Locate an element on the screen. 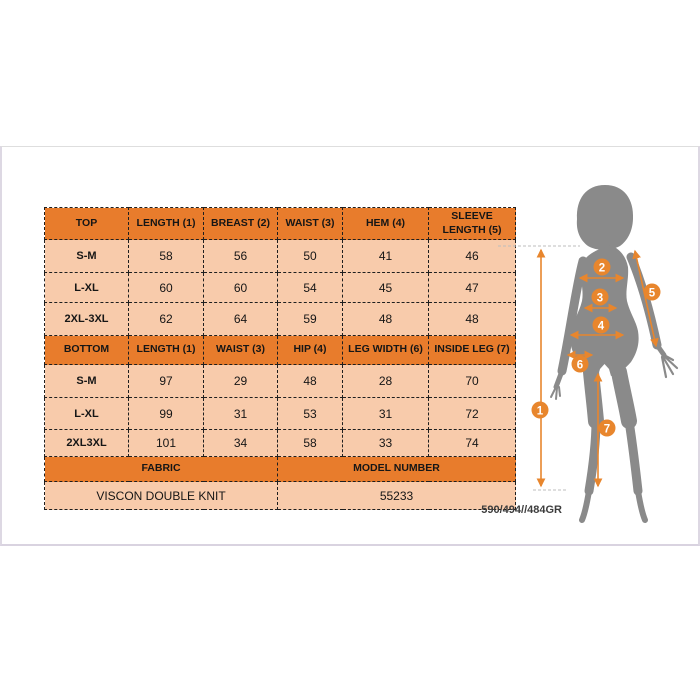 The image size is (700, 700). value-cell: 47 is located at coordinates (472, 287).